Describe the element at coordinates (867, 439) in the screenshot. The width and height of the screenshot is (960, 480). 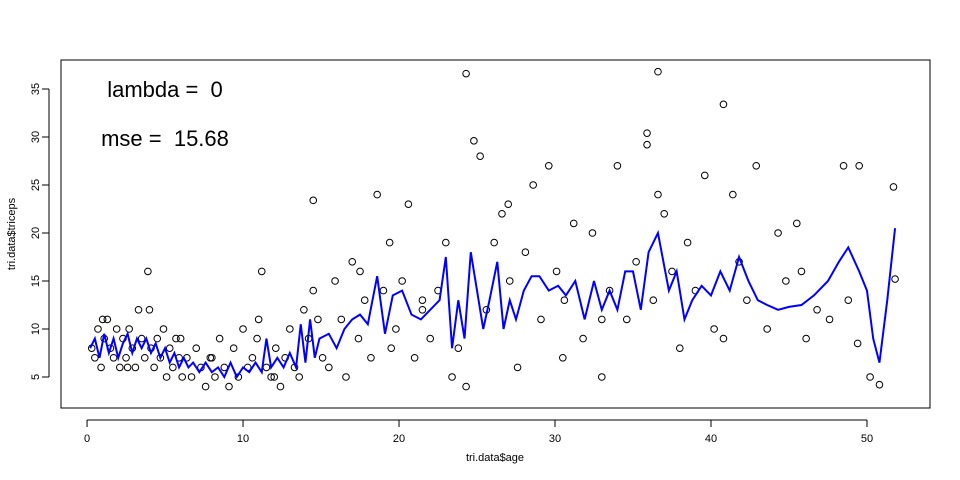
I see `x-tick-label: 50` at that location.